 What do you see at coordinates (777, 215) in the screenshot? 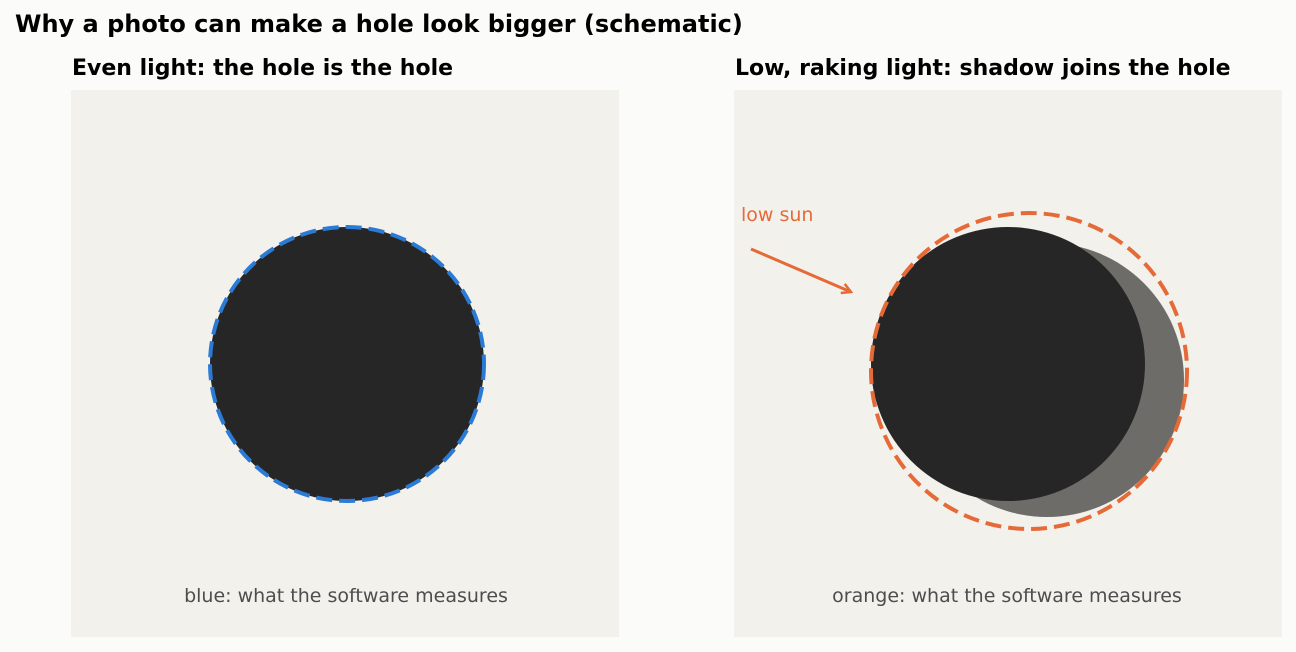
I see `low-sun-label: low sun` at bounding box center [777, 215].